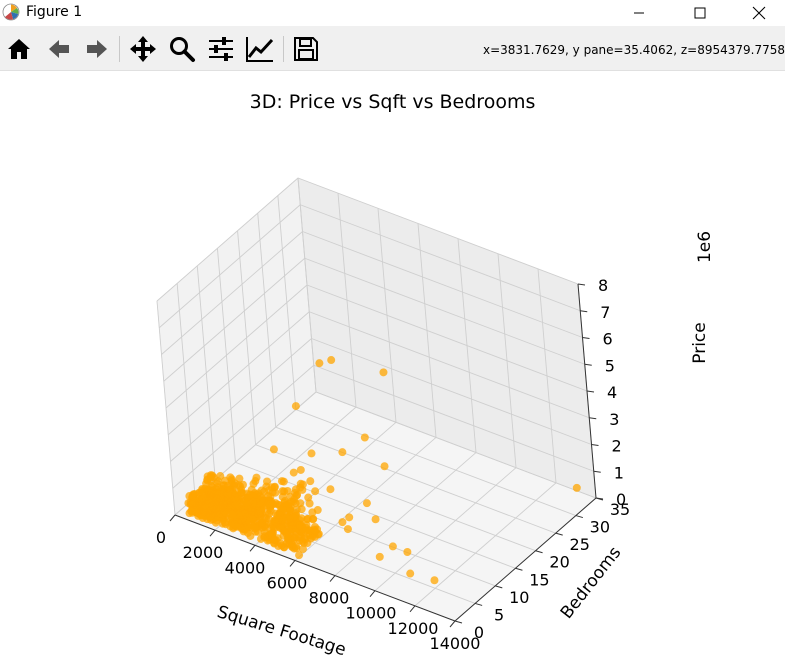  I want to click on forward-button, so click(97, 49).